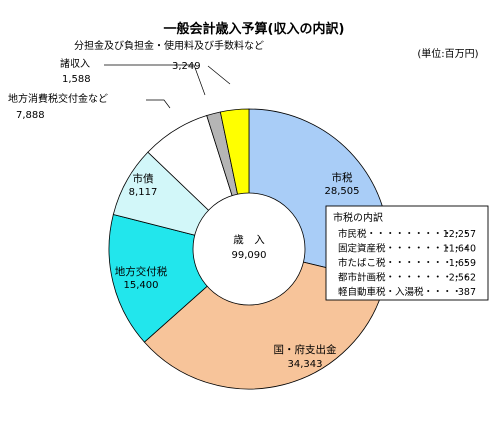 This screenshot has width=504, height=423. What do you see at coordinates (76, 79) in the screenshot?
I see `slice-value-shoshunyu: 1,588` at bounding box center [76, 79].